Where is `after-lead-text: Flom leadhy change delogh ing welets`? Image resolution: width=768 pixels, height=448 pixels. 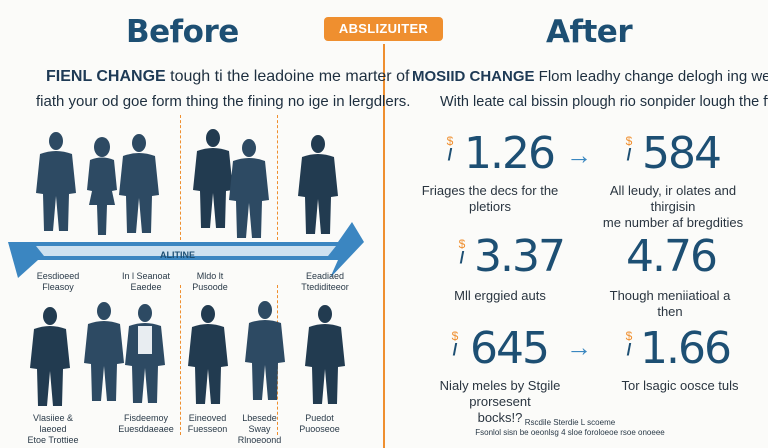
after-lead-text: Flom leadhy change delogh ing welets is located at coordinates (651, 76).